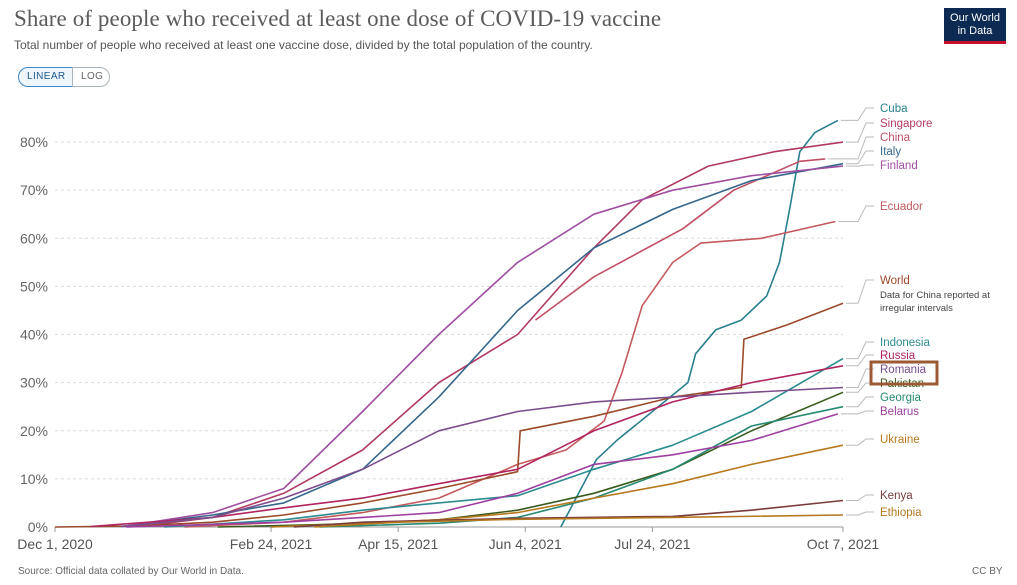  I want to click on y-tick-label: 10%, so click(34, 479).